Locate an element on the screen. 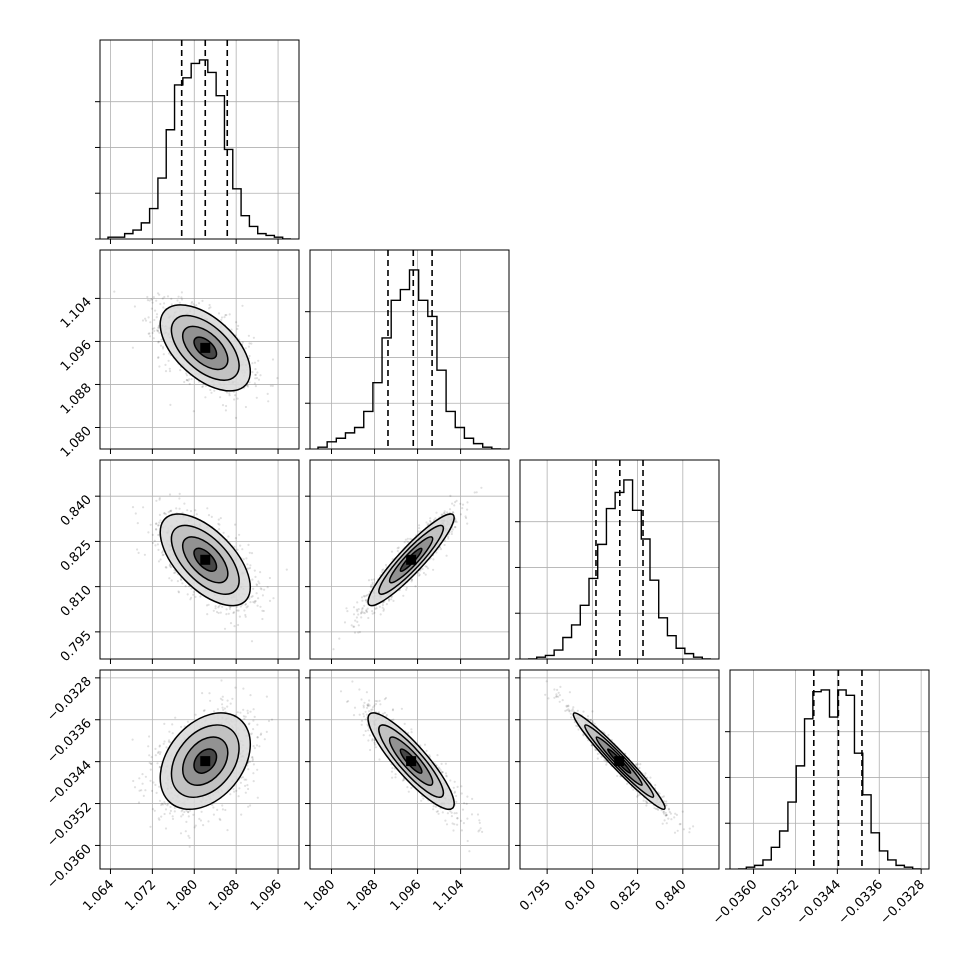  histogram-step is located at coordinates (409, 359).